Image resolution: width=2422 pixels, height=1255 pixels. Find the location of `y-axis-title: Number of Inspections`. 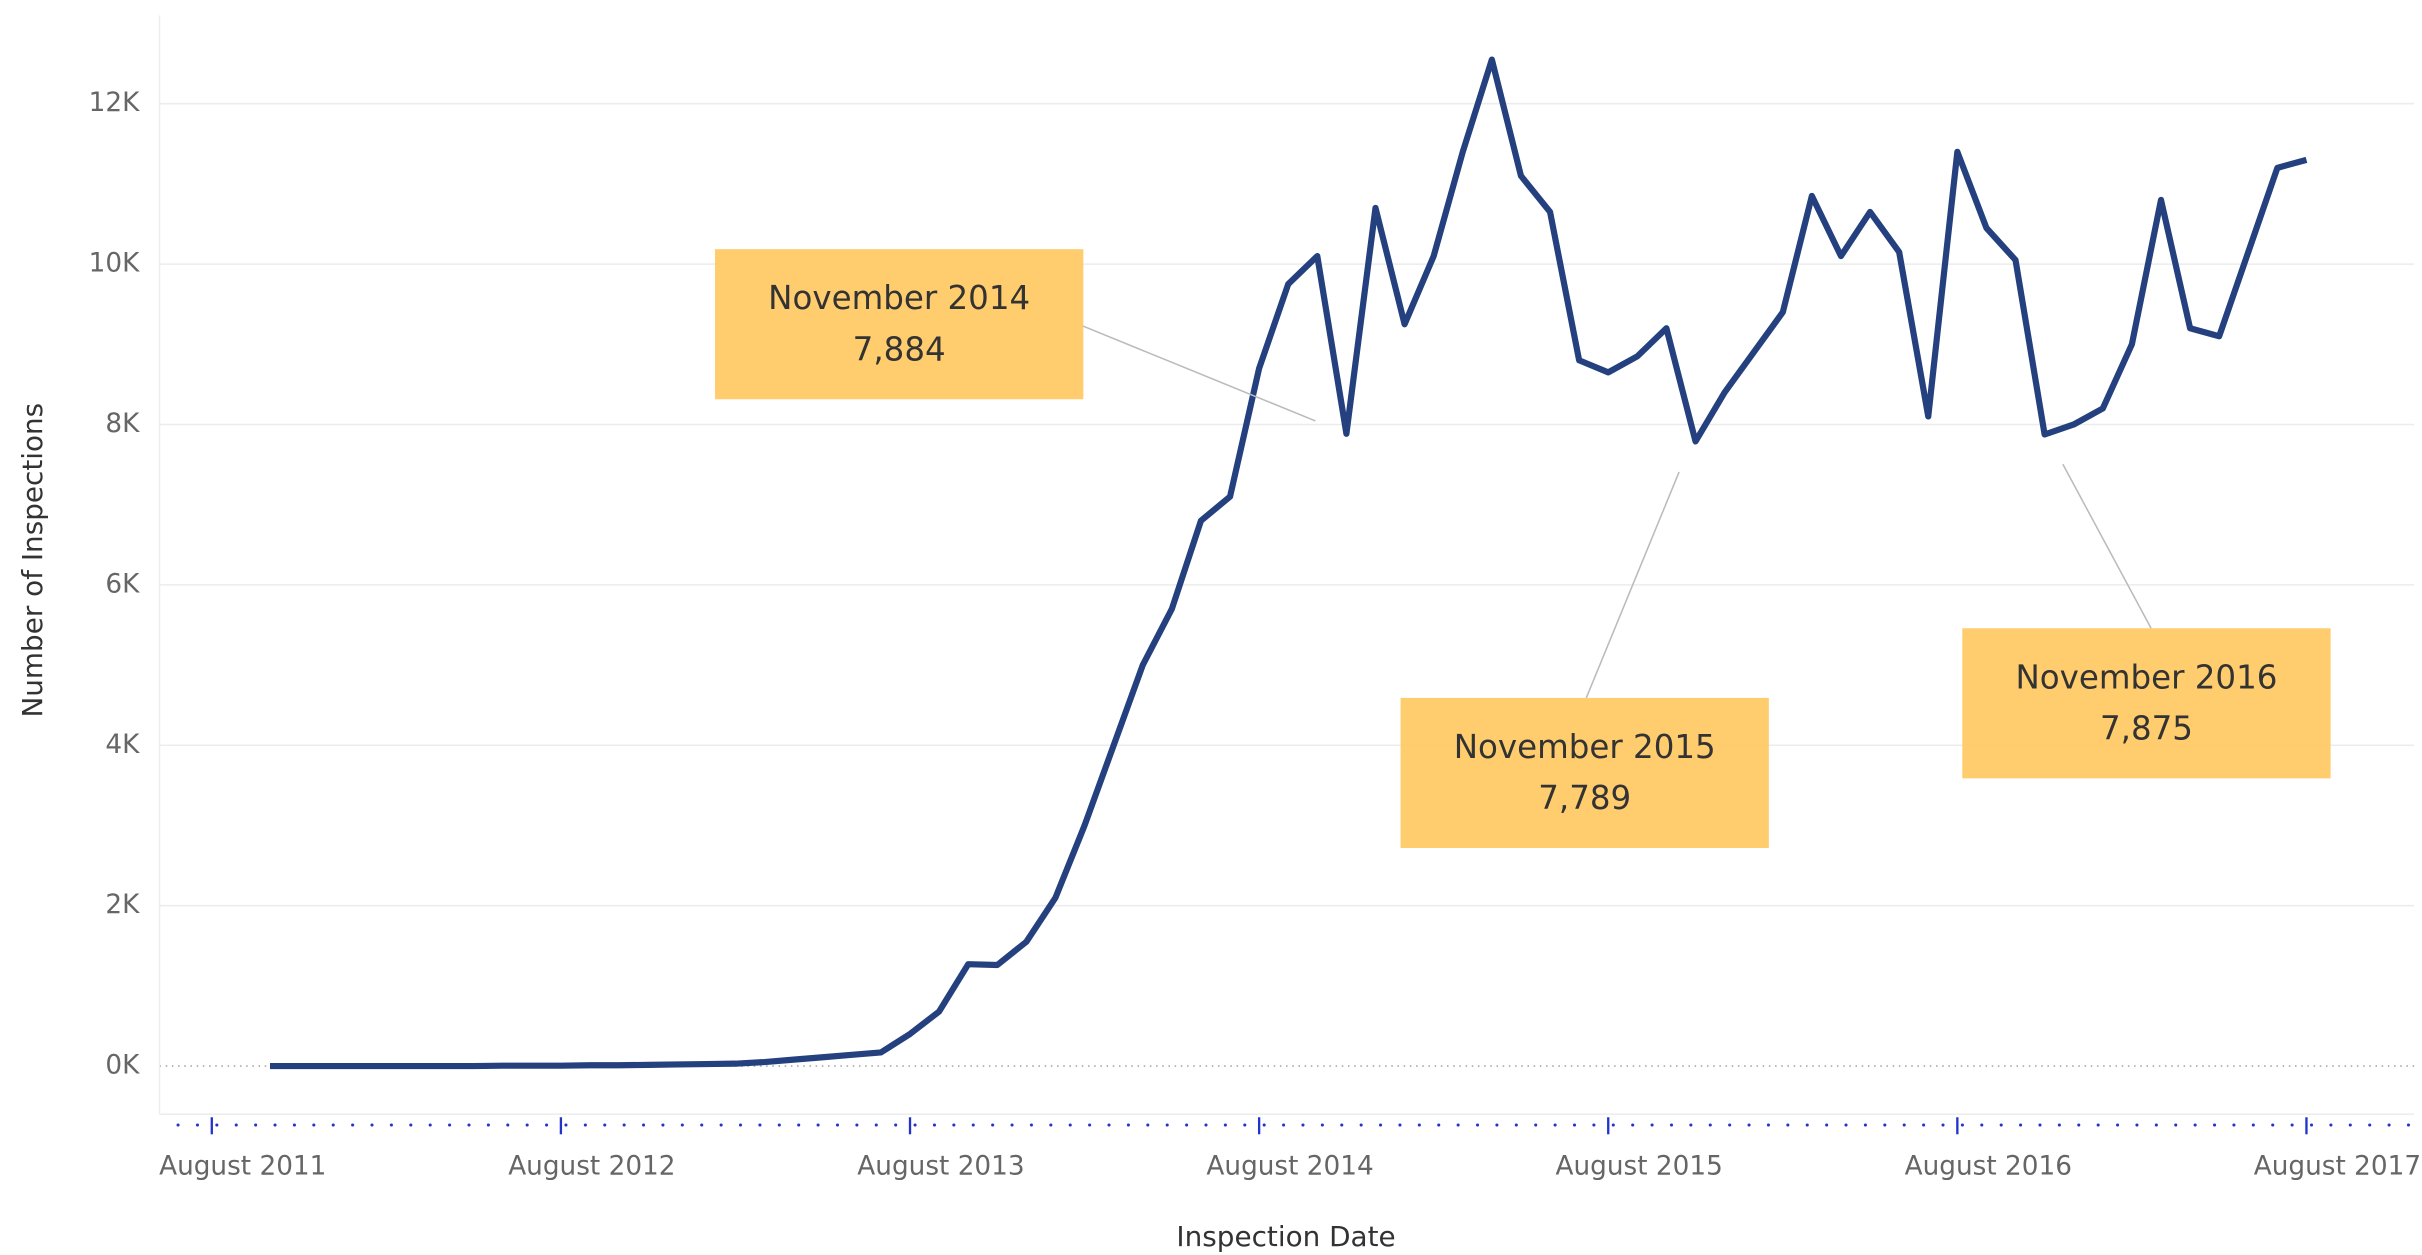

y-axis-title: Number of Inspections is located at coordinates (32, 560).